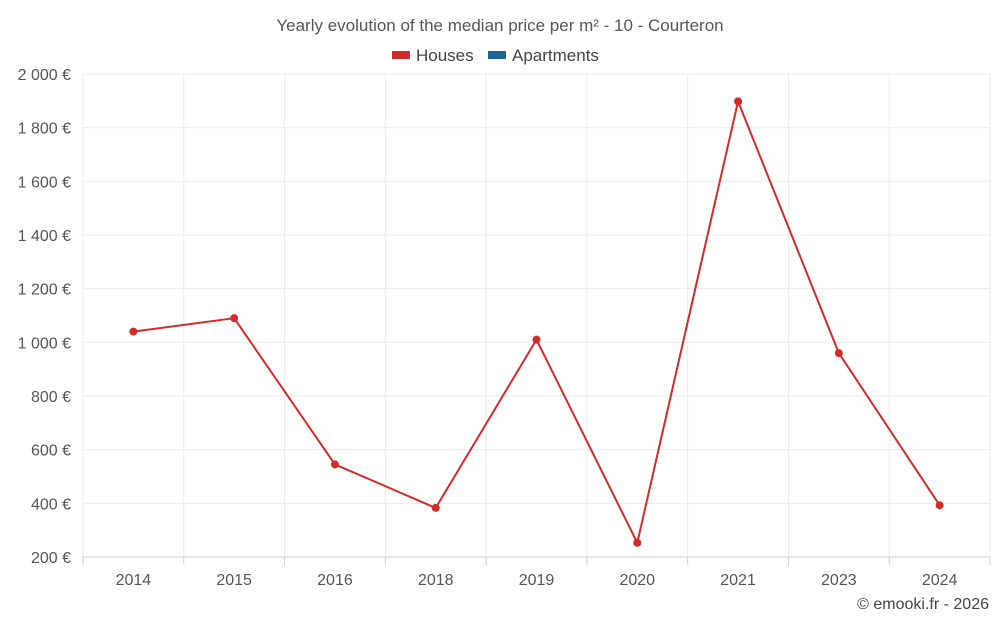 The height and width of the screenshot is (625, 1000). Describe the element at coordinates (738, 580) in the screenshot. I see `x-tick-label: 2021` at that location.